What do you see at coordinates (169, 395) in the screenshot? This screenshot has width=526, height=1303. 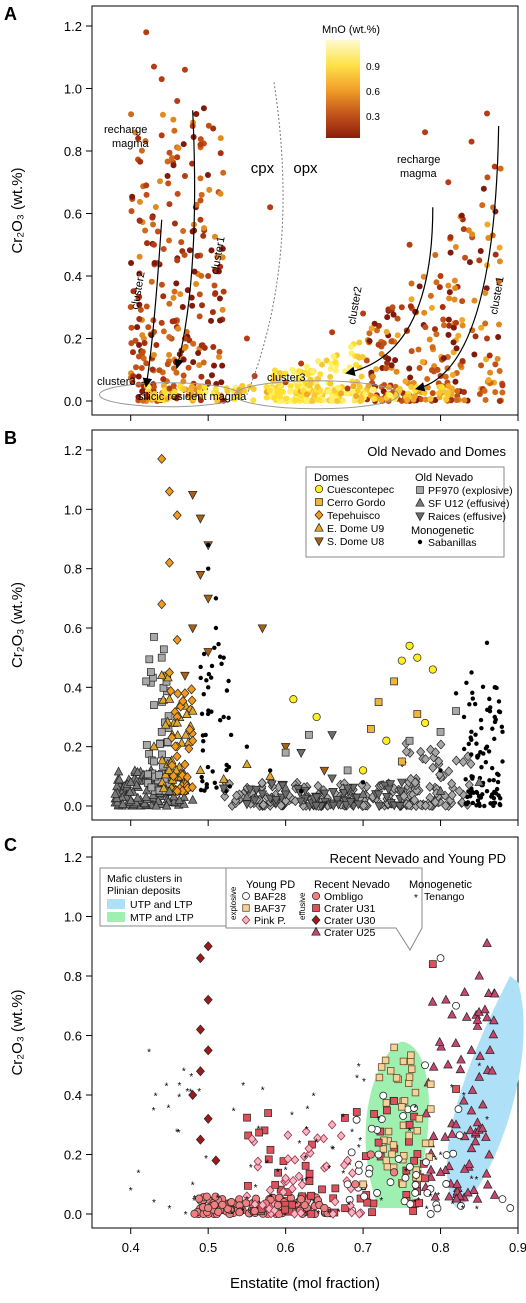 I see `cluster-ellipse` at bounding box center [169, 395].